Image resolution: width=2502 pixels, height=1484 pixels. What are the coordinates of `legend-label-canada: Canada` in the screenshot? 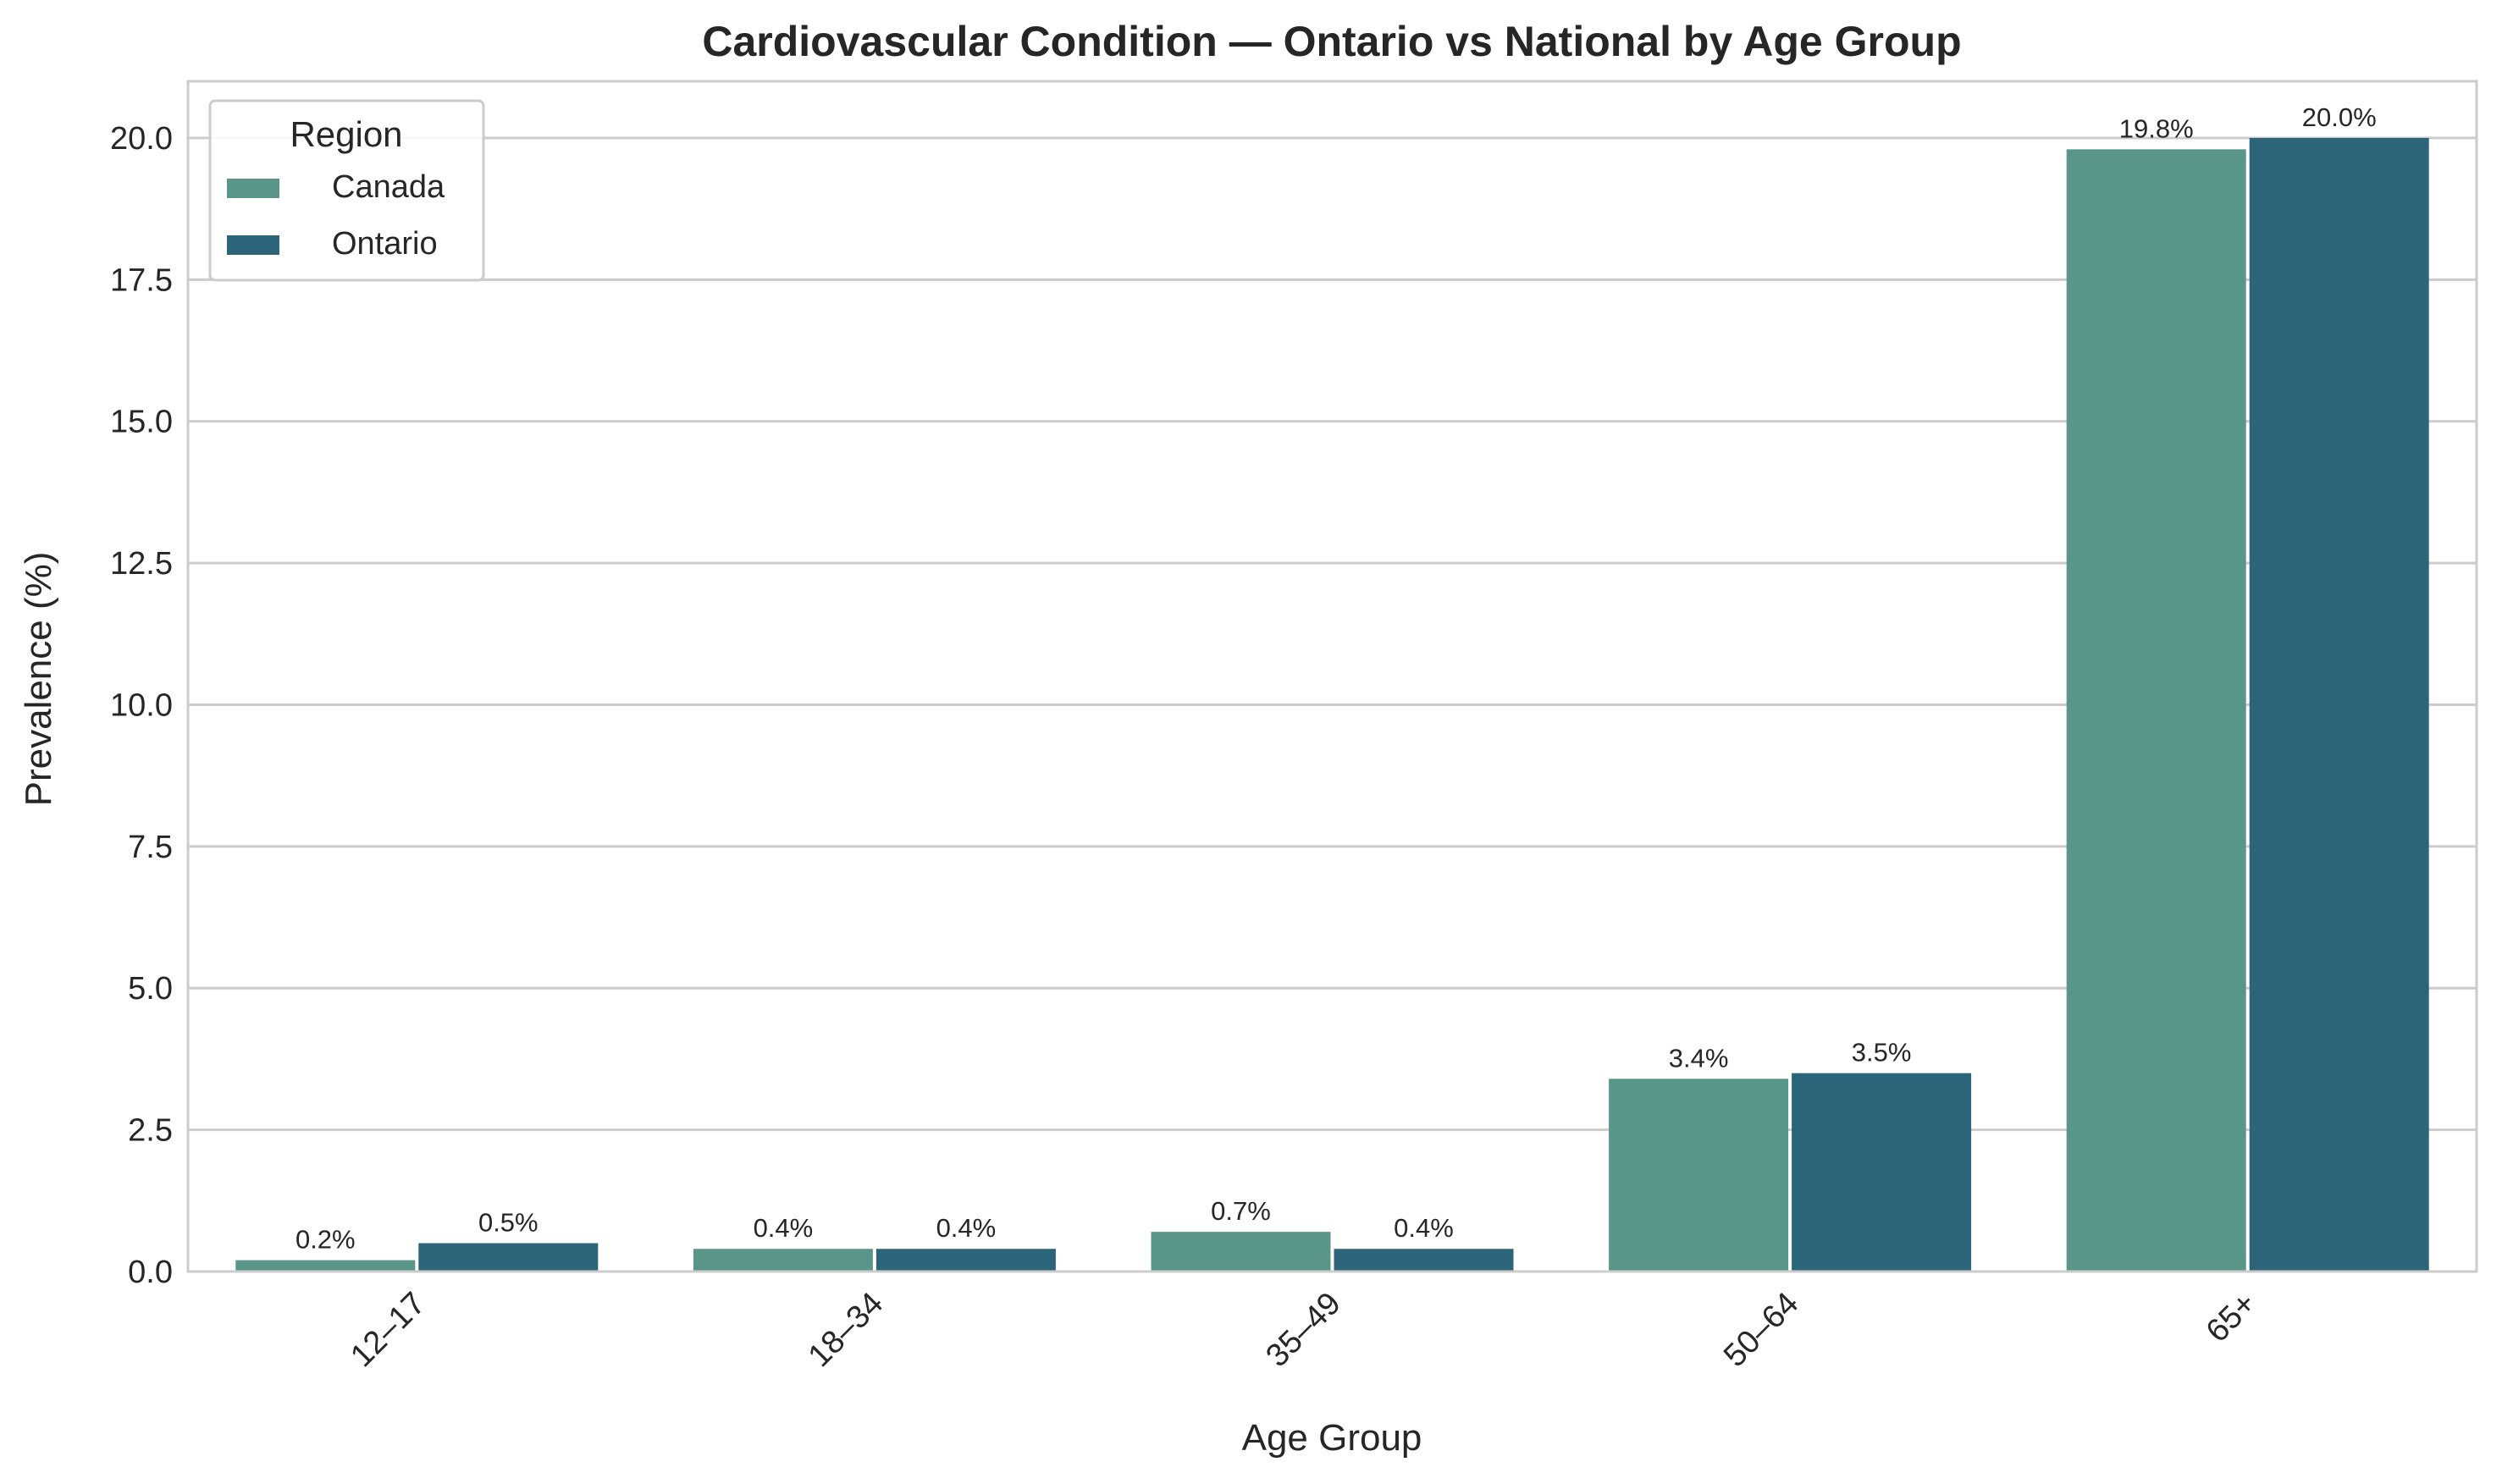 It's located at (388, 187).